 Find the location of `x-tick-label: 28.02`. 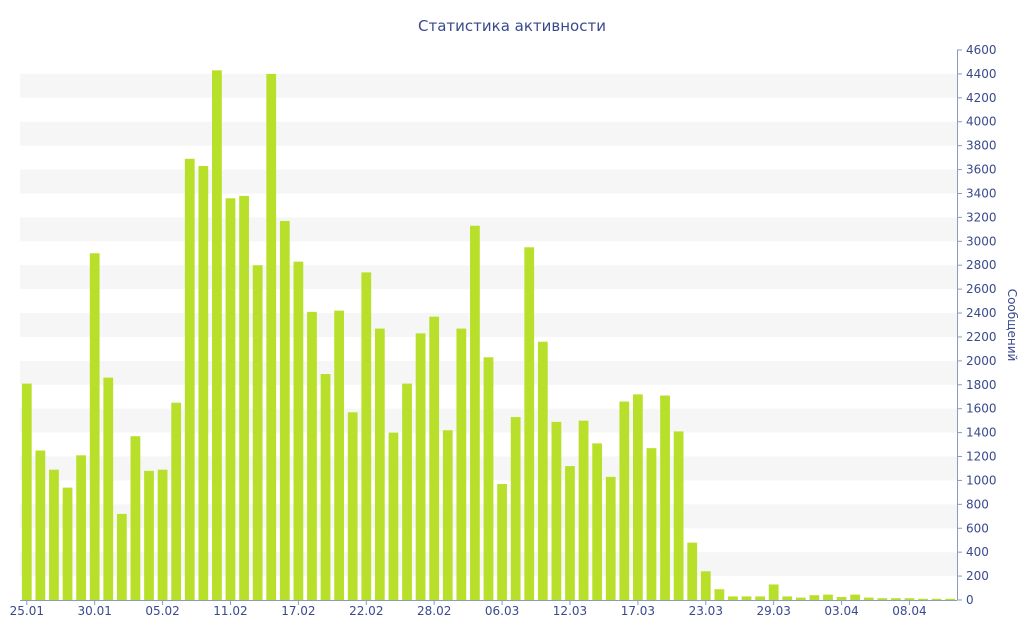

x-tick-label: 28.02 is located at coordinates (434, 611).